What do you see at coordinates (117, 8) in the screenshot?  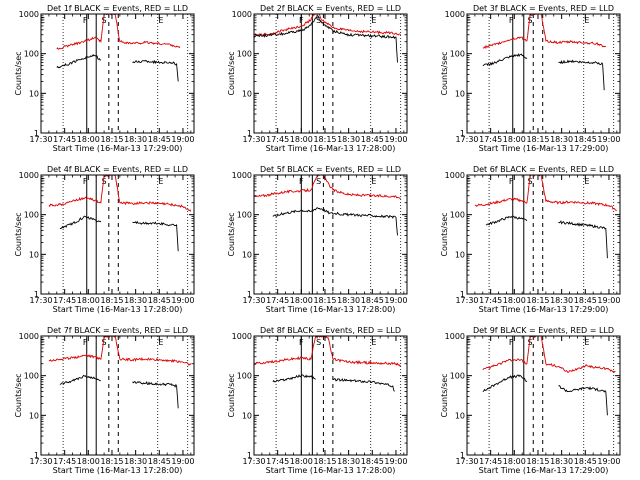 I see `panel-title: Det 1f BLACK = Events, RED = LLD` at bounding box center [117, 8].